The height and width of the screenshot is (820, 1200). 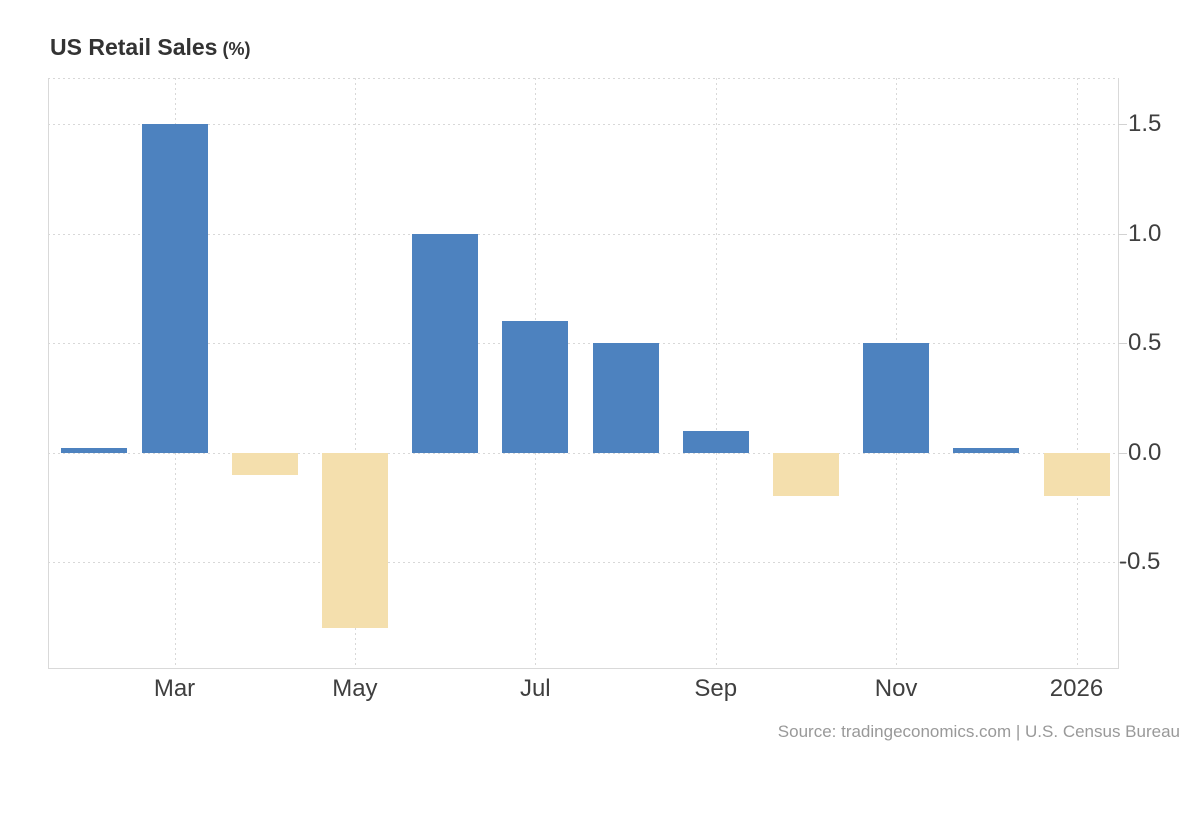 What do you see at coordinates (1118, 373) in the screenshot?
I see `y-axis-right-line` at bounding box center [1118, 373].